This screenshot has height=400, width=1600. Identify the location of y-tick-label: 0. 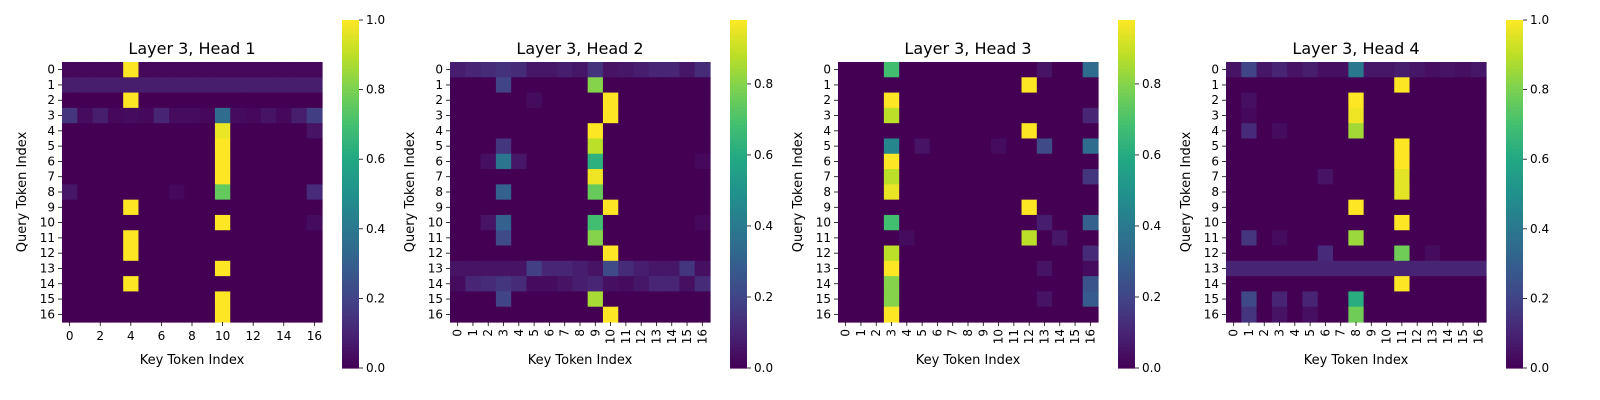
(51, 70).